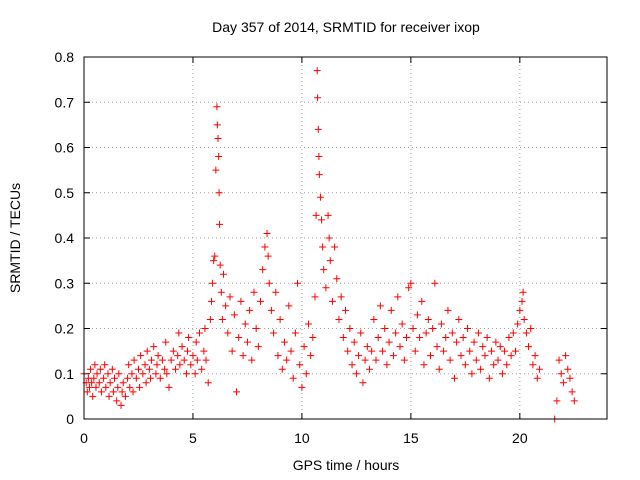  What do you see at coordinates (65, 148) in the screenshot?
I see `y-tick-label: 0.6` at bounding box center [65, 148].